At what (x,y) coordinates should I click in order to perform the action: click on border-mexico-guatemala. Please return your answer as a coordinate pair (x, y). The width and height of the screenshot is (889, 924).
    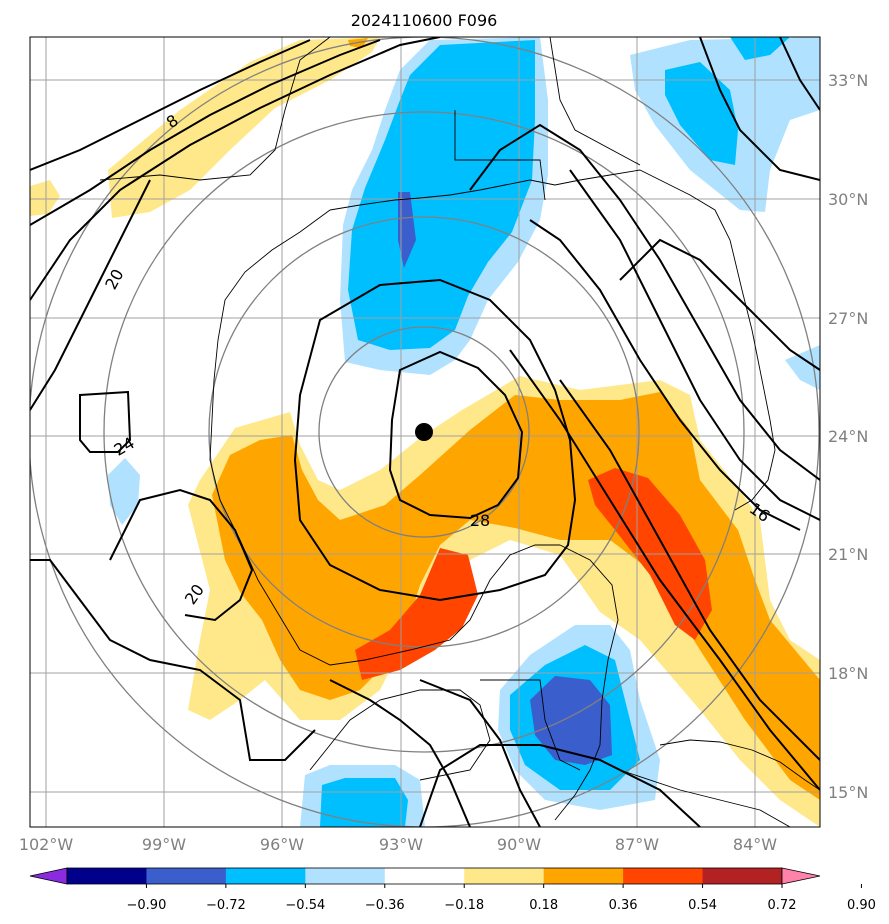
    Looking at the image, I should click on (530, 725).